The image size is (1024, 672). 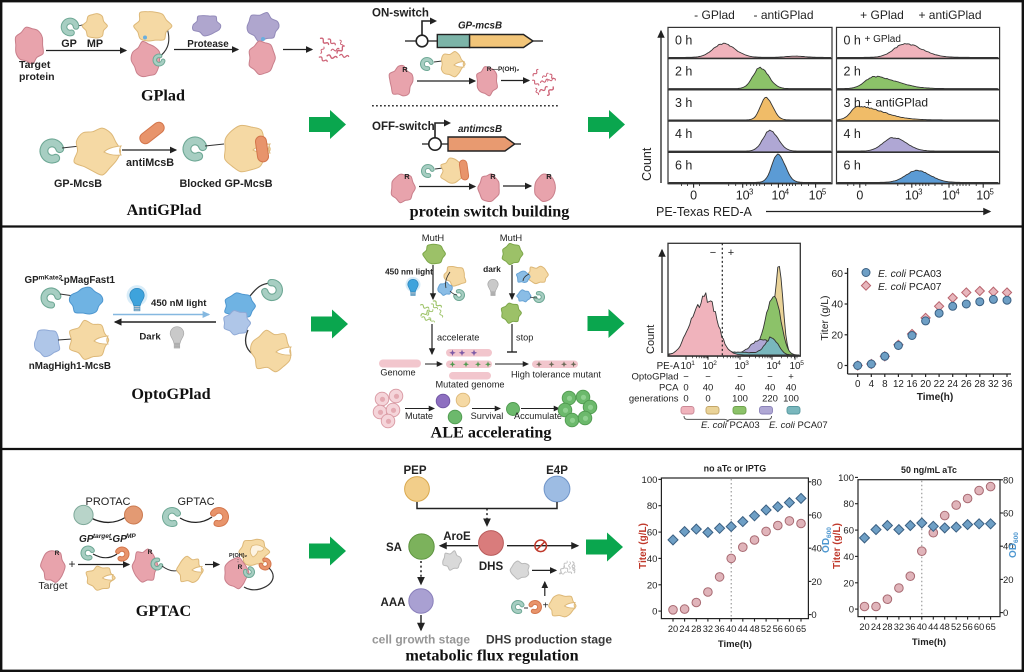 What do you see at coordinates (693, 363) in the screenshot?
I see `svg-text: 1` at bounding box center [693, 363].